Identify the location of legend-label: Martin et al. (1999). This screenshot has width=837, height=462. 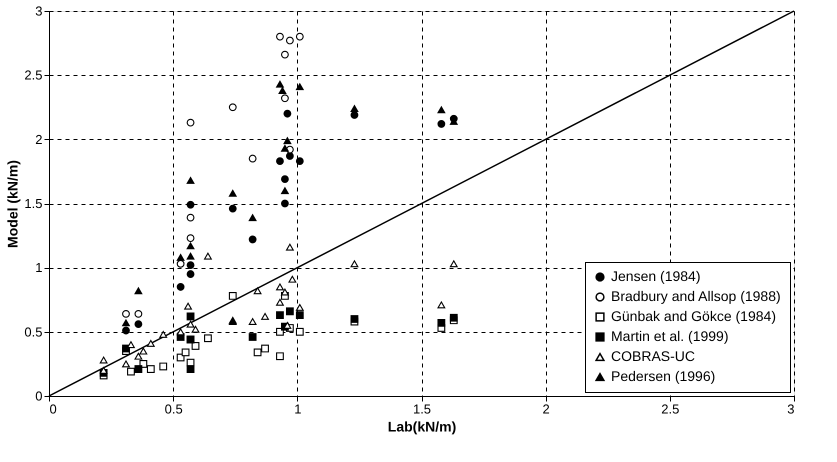
(669, 336).